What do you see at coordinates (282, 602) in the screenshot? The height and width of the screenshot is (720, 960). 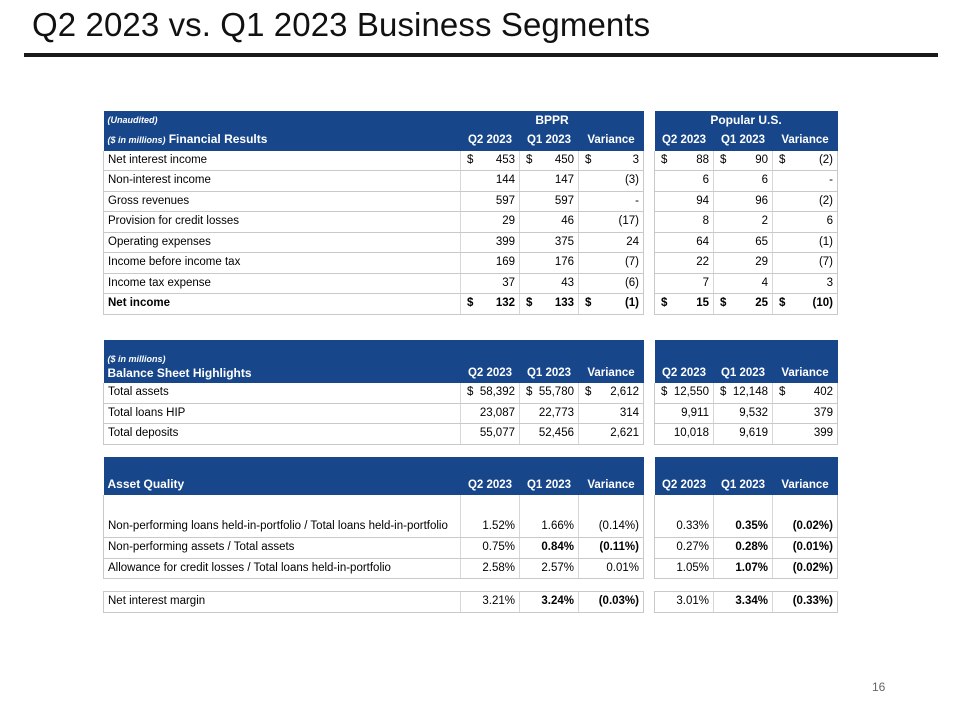 I see `row-label: Net interest margin` at bounding box center [282, 602].